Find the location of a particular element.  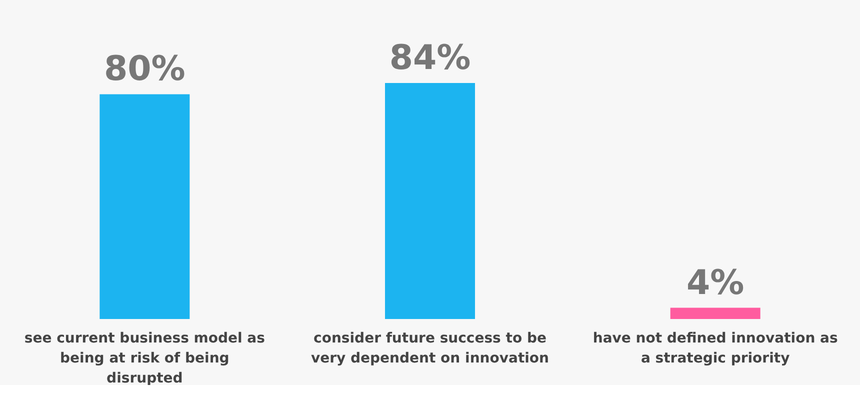

x-tick-label: have not defined innovation as a strategic priority is located at coordinates (715, 348).